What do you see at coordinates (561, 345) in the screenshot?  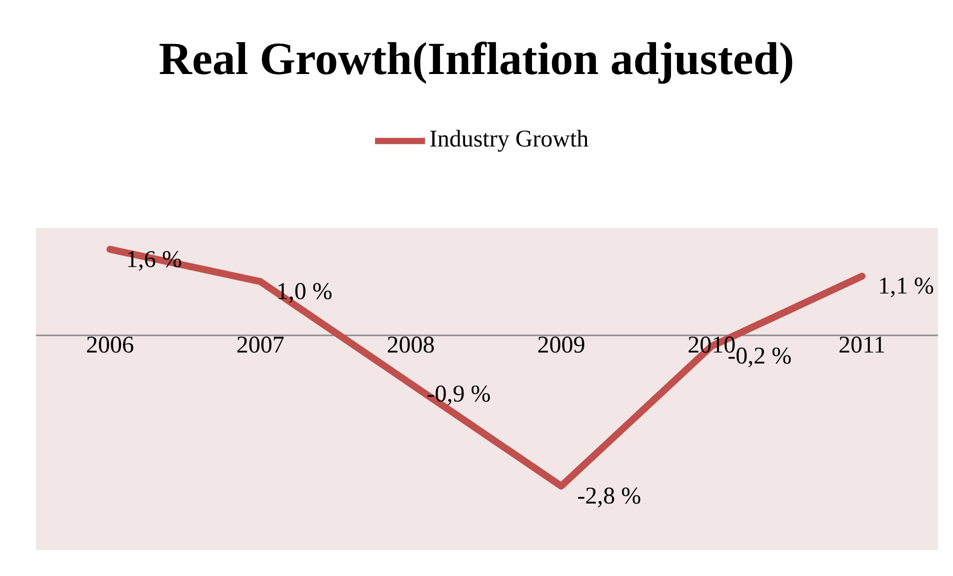 I see `x-tick-label: 2009` at bounding box center [561, 345].